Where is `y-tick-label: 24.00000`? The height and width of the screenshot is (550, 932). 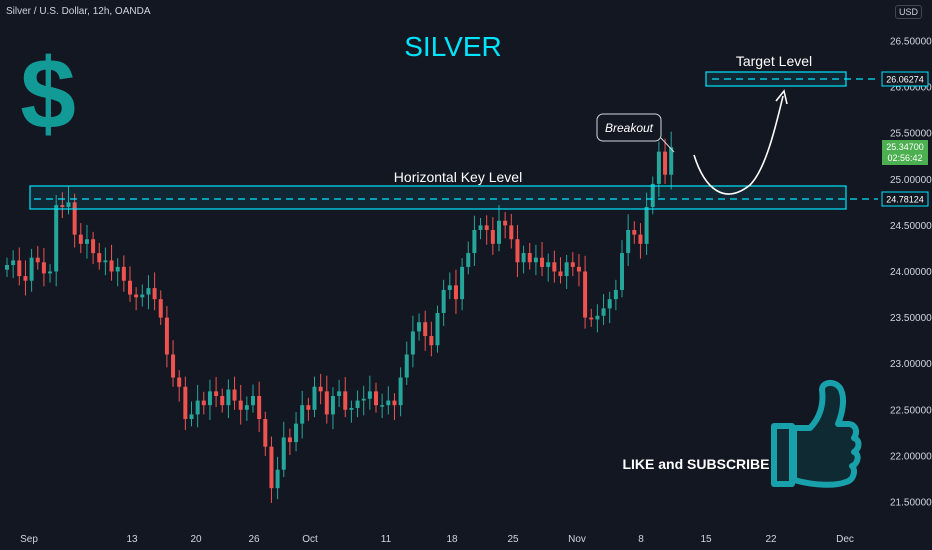 y-tick-label: 24.00000 is located at coordinates (911, 272).